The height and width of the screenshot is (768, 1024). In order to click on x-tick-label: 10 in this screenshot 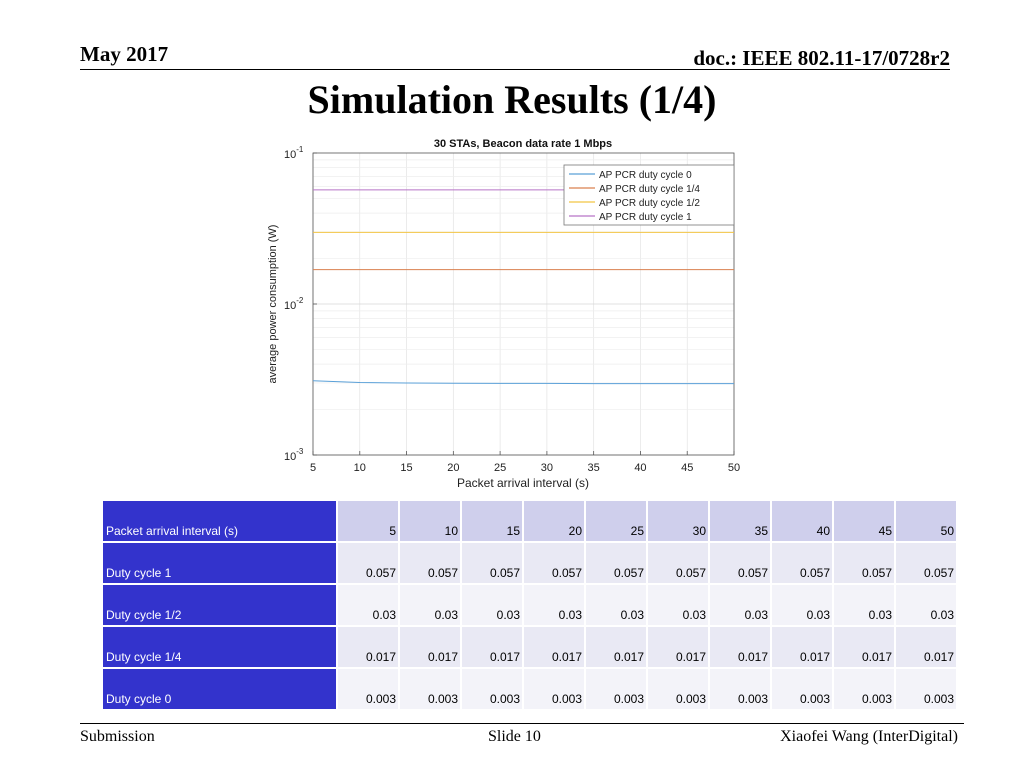, I will do `click(360, 468)`.